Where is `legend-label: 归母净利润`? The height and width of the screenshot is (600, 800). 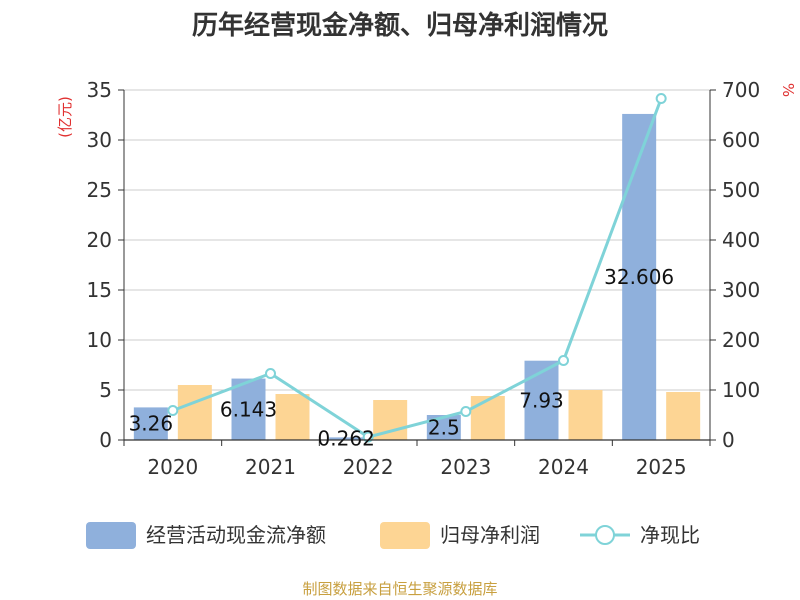 legend-label: 归母净利润 is located at coordinates (490, 535).